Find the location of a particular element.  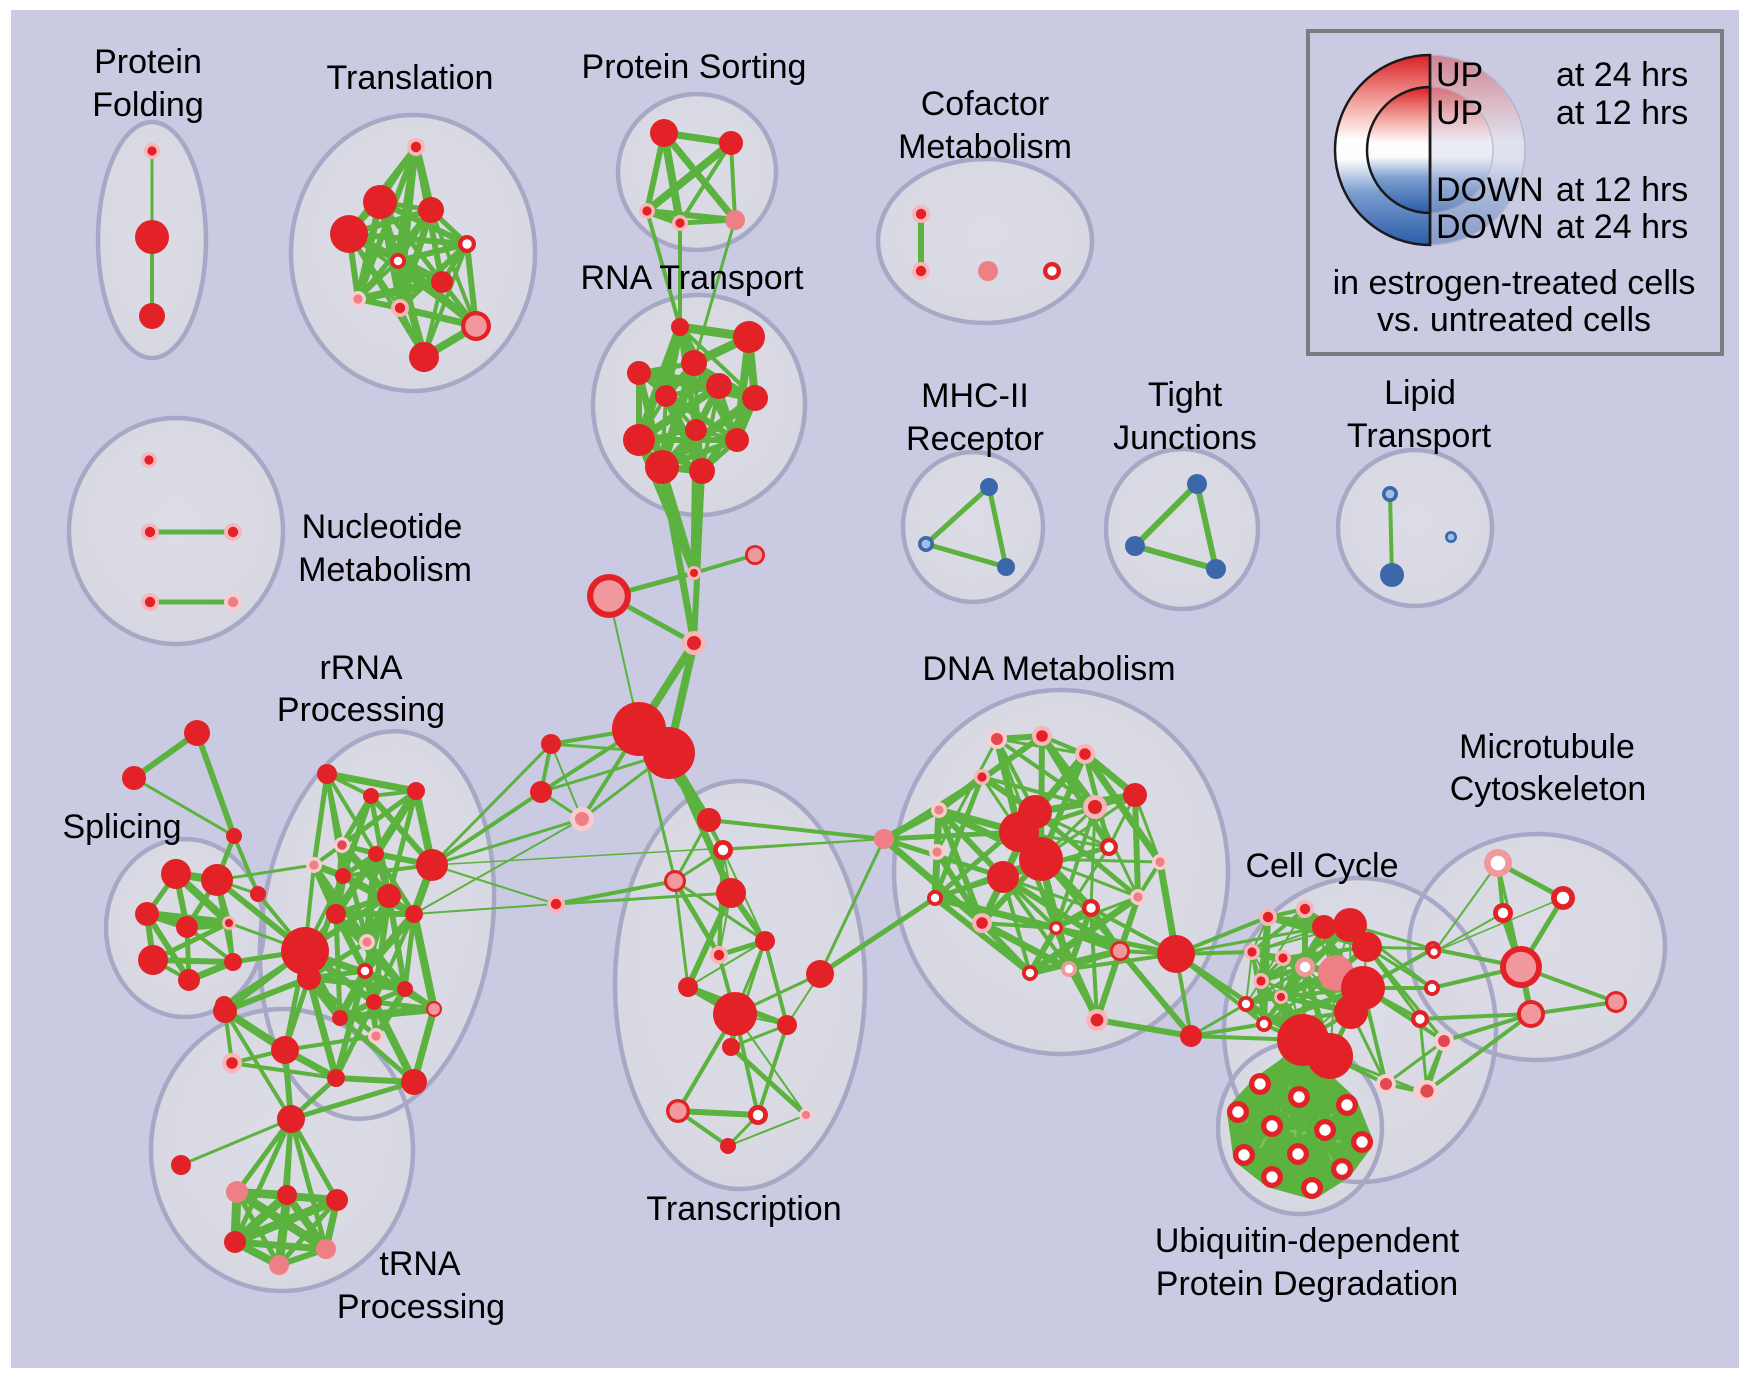

svg-text: Folding is located at coordinates (148, 105).